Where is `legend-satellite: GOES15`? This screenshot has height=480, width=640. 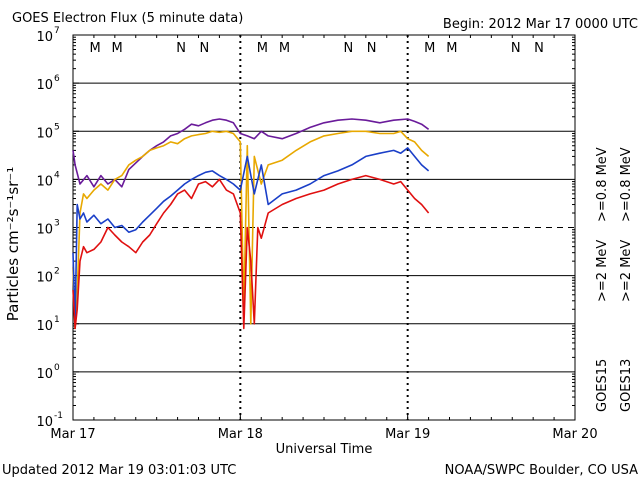 legend-satellite: GOES15 is located at coordinates (602, 385).